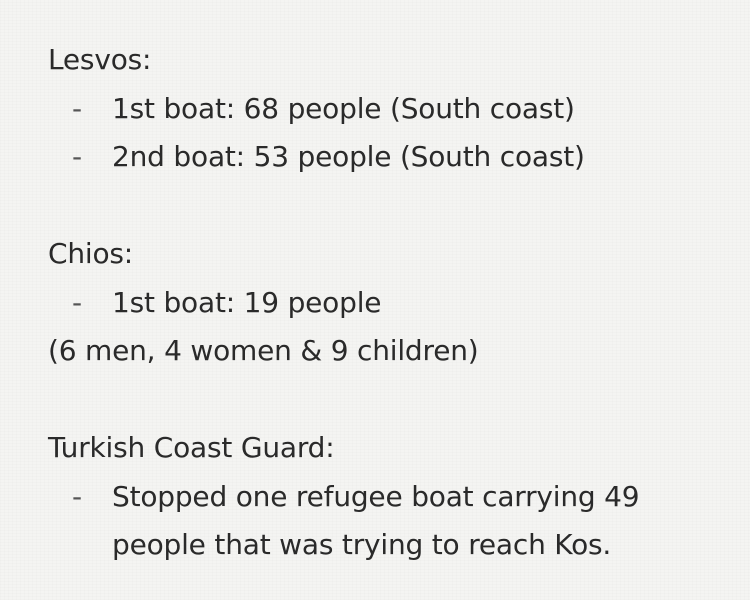 This screenshot has width=750, height=600. Describe the element at coordinates (247, 302) in the screenshot. I see `list-item-text: 1st boat: 19 people` at that location.